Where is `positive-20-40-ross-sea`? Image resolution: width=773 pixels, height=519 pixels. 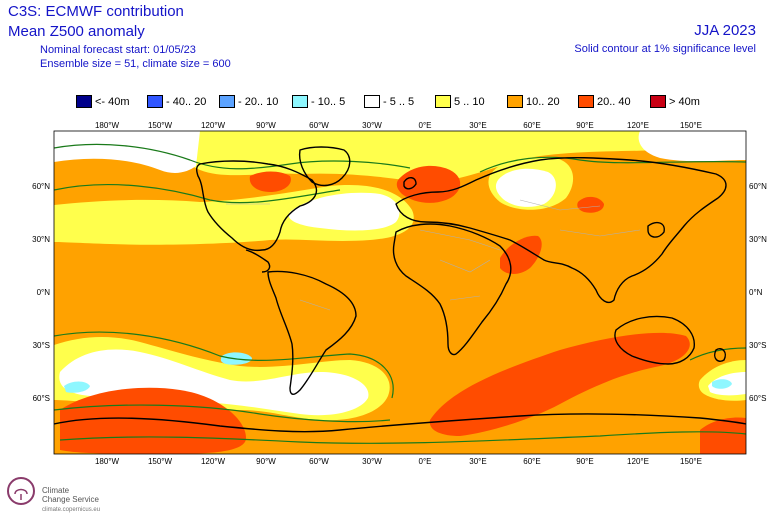 positive-20-40-ross-sea is located at coordinates (723, 435).